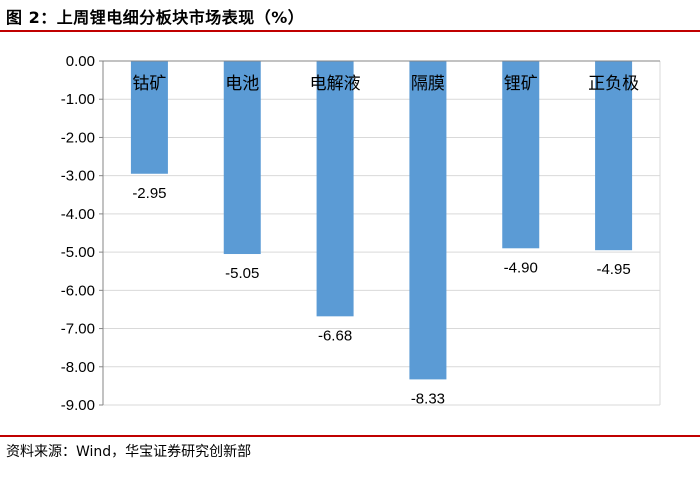 This screenshot has width=700, height=480. What do you see at coordinates (78, 367) in the screenshot?
I see `y-tick-label: -8.00` at bounding box center [78, 367].